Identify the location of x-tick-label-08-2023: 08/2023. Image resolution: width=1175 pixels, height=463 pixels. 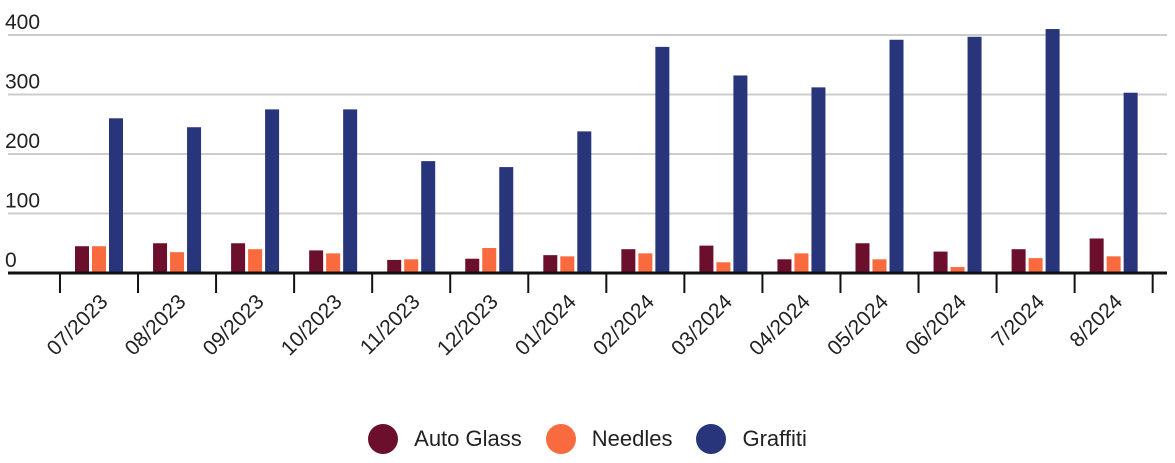
(156, 325).